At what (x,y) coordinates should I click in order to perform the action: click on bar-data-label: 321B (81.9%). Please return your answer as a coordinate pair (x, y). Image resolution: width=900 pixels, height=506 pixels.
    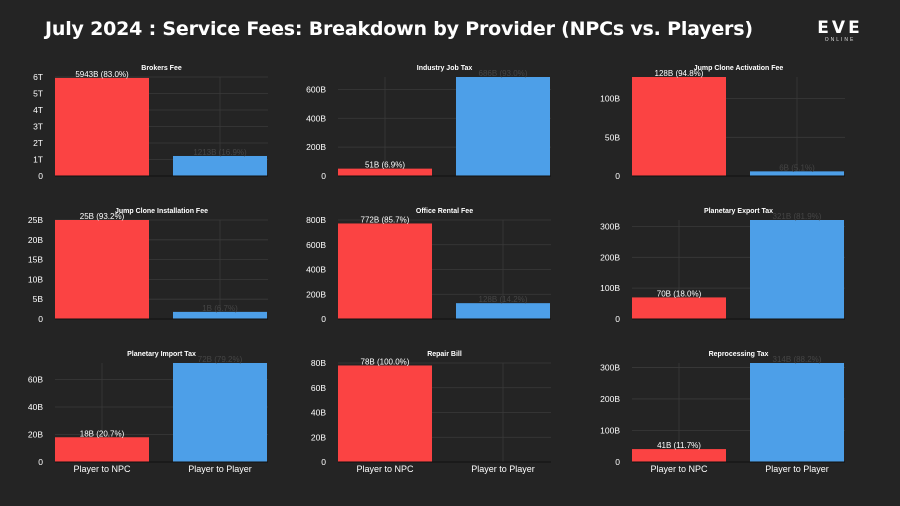
    Looking at the image, I should click on (797, 216).